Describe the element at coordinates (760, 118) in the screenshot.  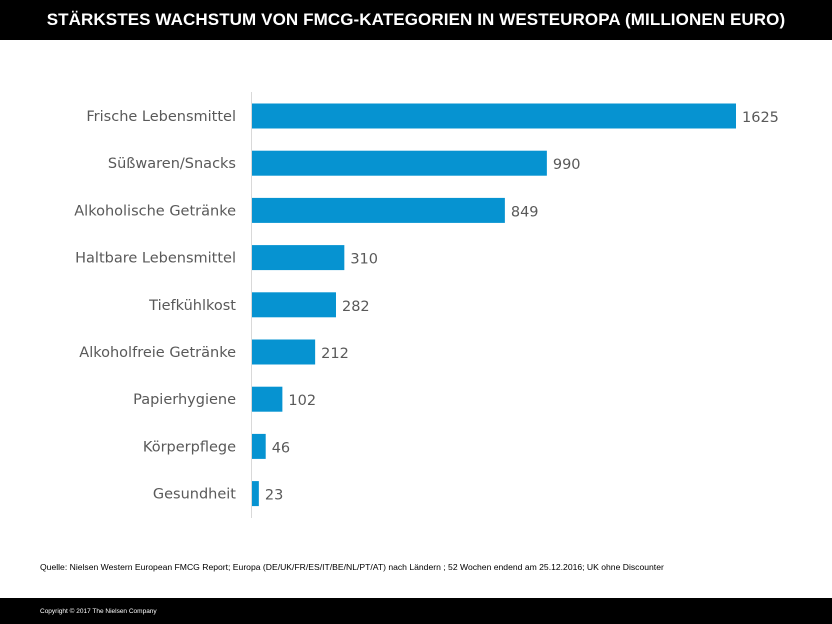
I see `data-label: 1625` at that location.